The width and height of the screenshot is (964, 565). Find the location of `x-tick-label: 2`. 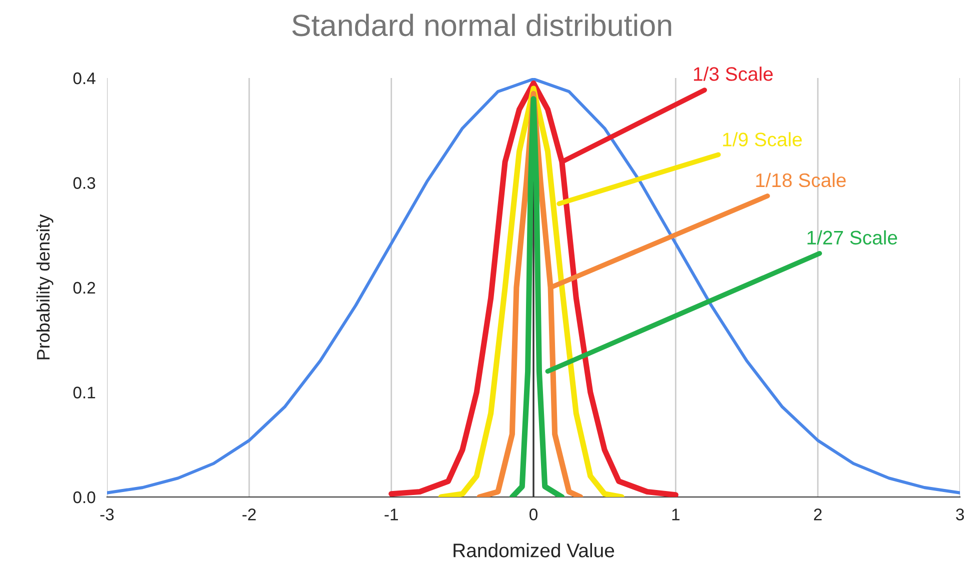

x-tick-label: 2 is located at coordinates (818, 514).